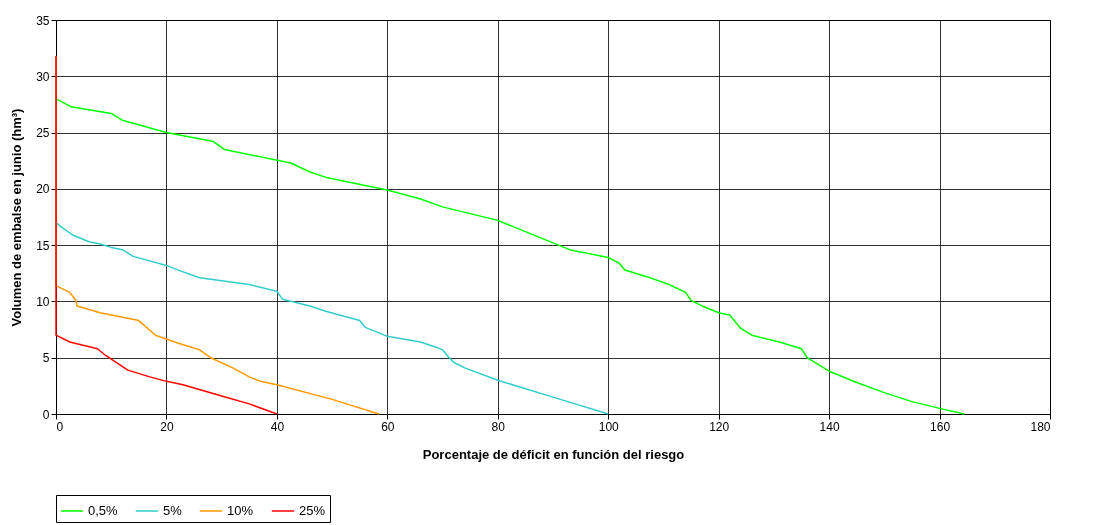 Image resolution: width=1094 pixels, height=525 pixels. What do you see at coordinates (829, 426) in the screenshot?
I see `x-tick-label: 140` at bounding box center [829, 426].